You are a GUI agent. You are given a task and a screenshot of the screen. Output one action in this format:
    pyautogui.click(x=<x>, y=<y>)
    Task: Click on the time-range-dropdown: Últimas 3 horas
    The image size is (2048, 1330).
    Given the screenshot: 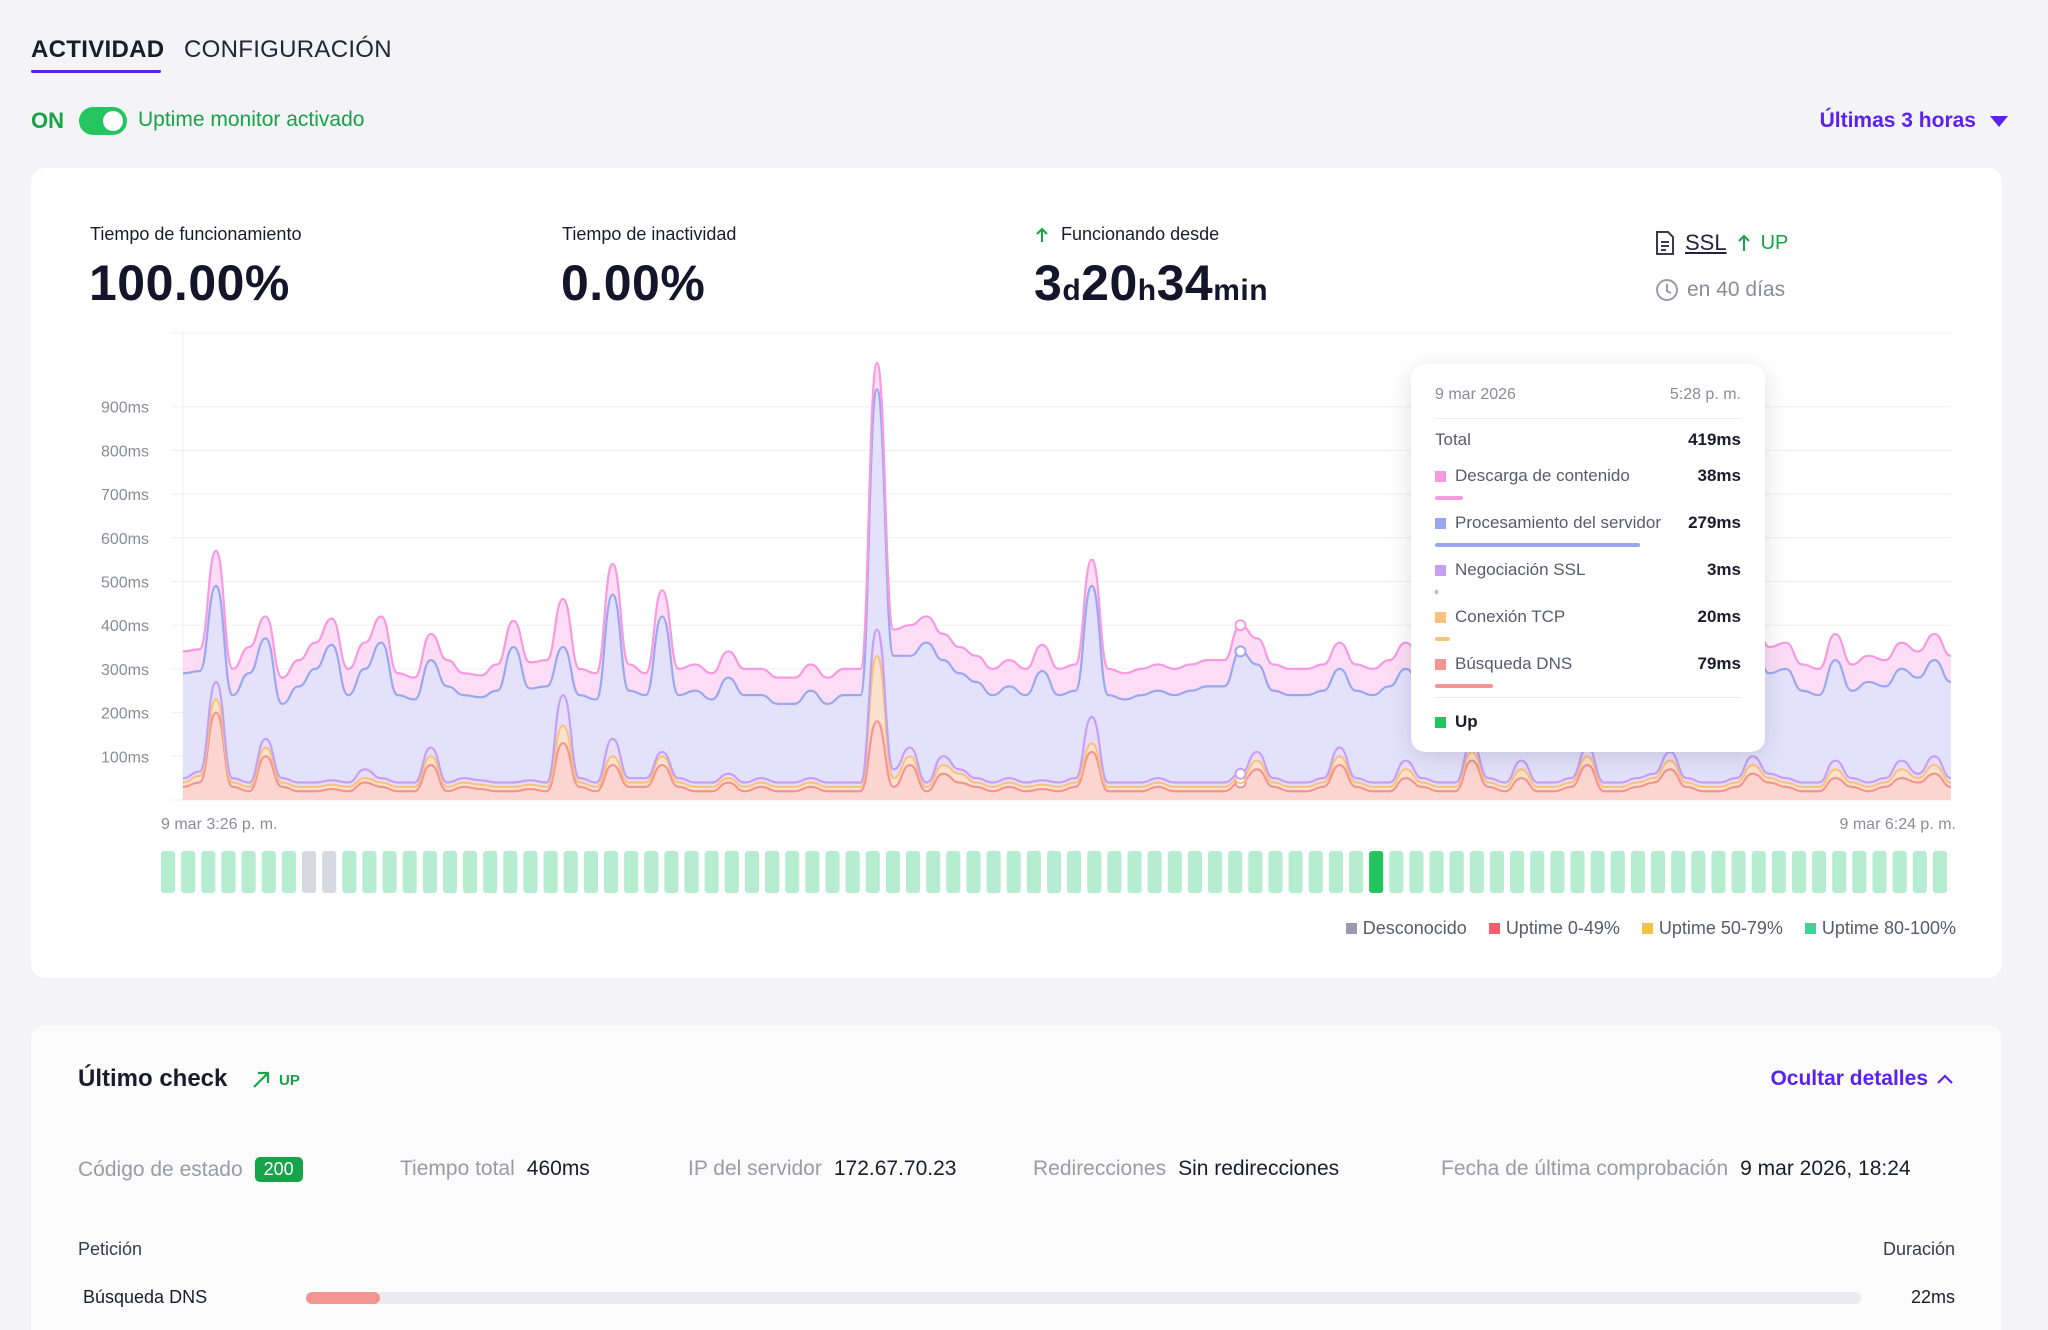 What is the action you would take?
    pyautogui.click(x=1914, y=121)
    